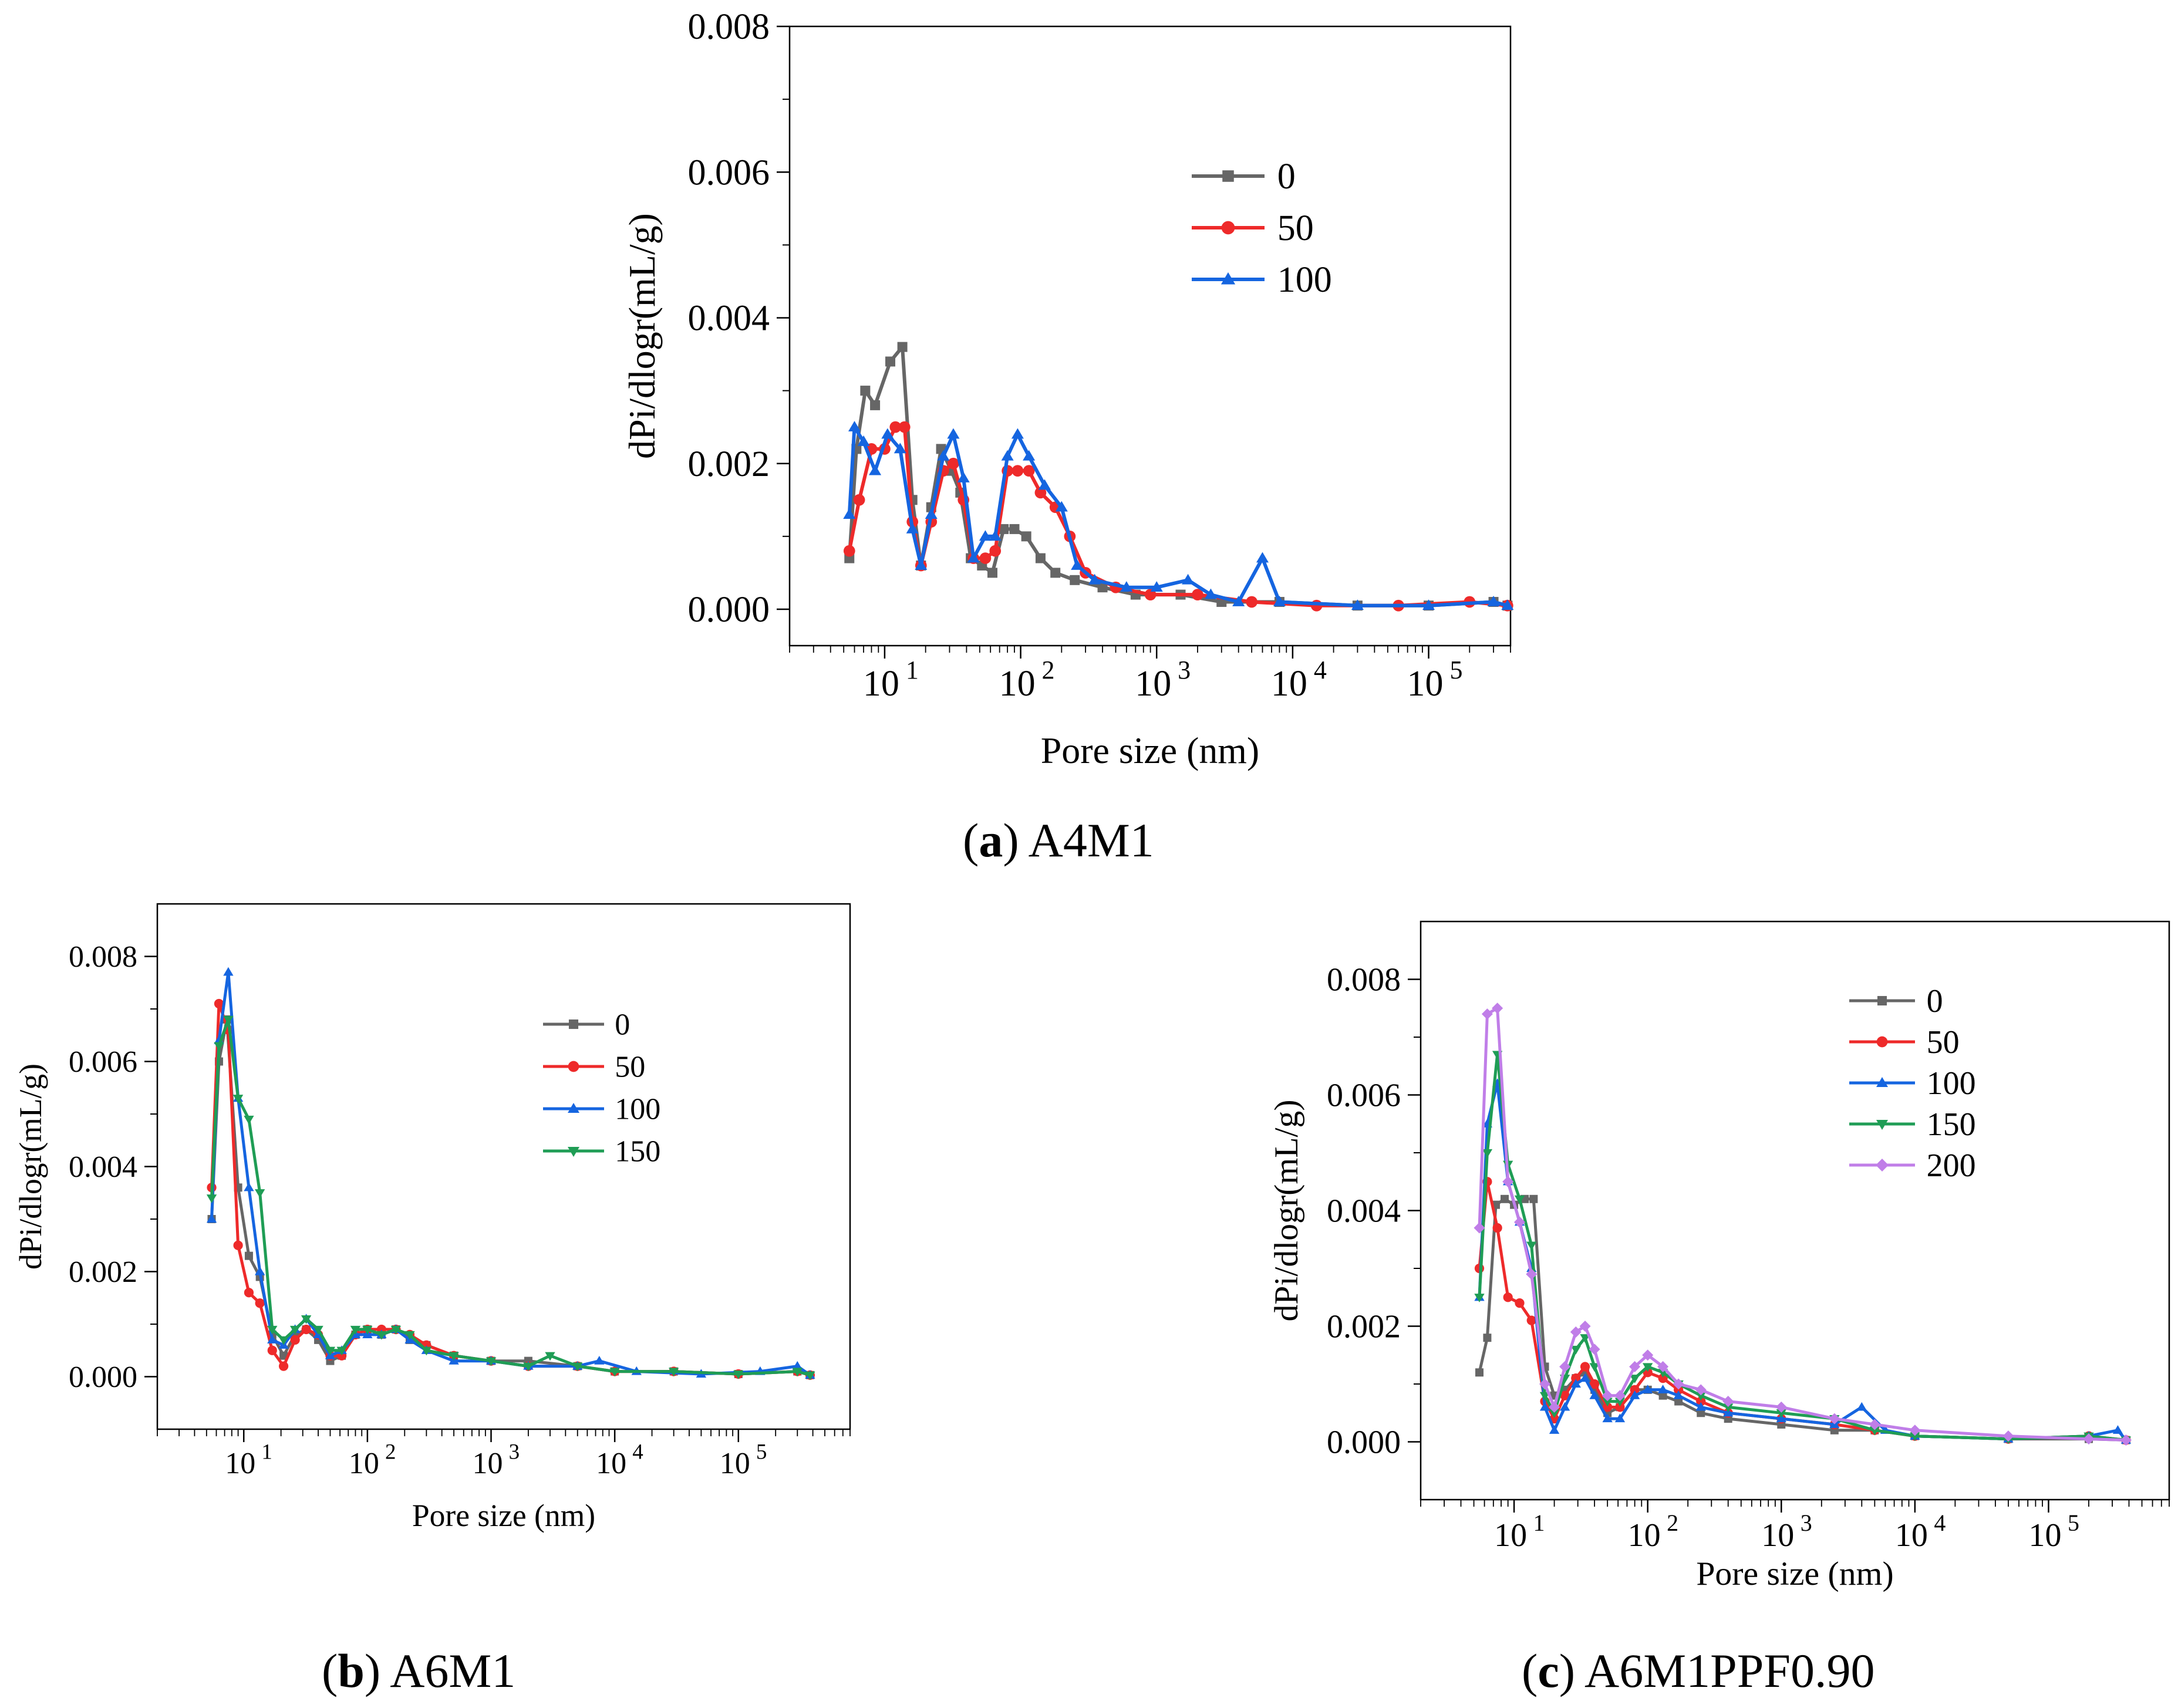 The height and width of the screenshot is (1708, 2178). Describe the element at coordinates (1364, 1327) in the screenshot. I see `y-tick-label: 0.002` at that location.